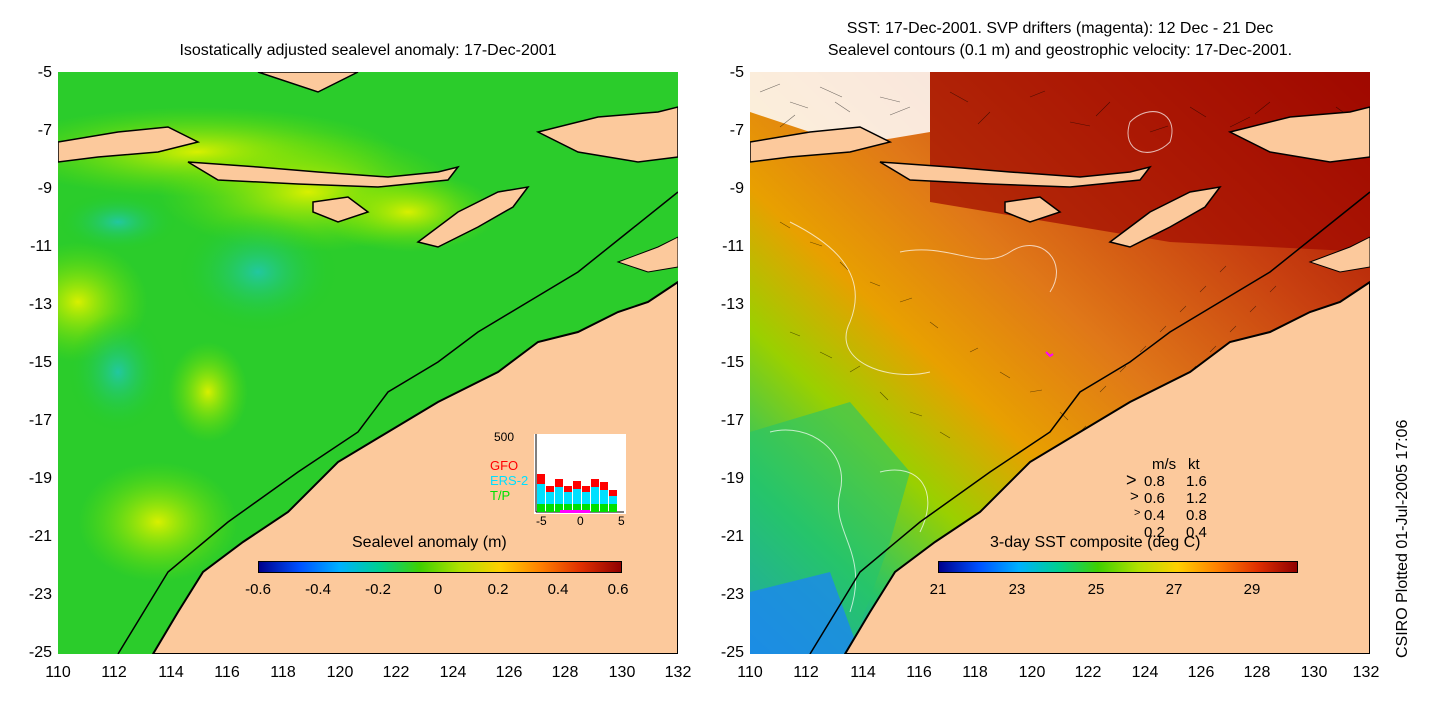 Image resolution: width=1440 pixels, height=720 pixels. I want to click on velocity-legend-kt: 0.4, so click(1196, 532).